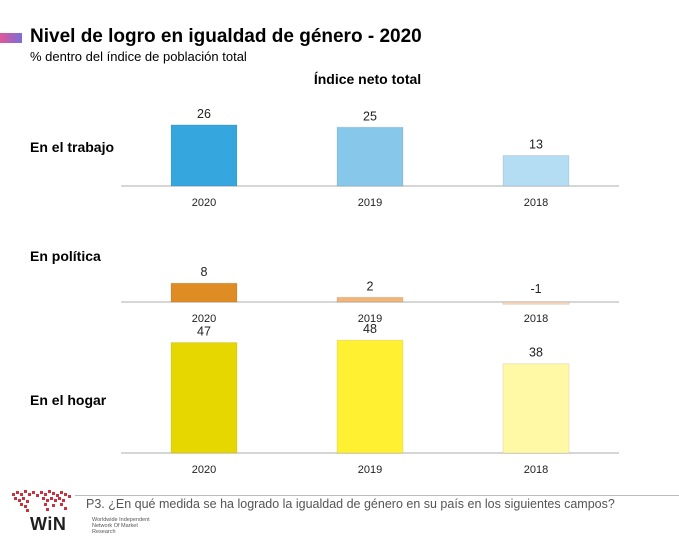 The image size is (679, 543). I want to click on data-label: 25, so click(370, 116).